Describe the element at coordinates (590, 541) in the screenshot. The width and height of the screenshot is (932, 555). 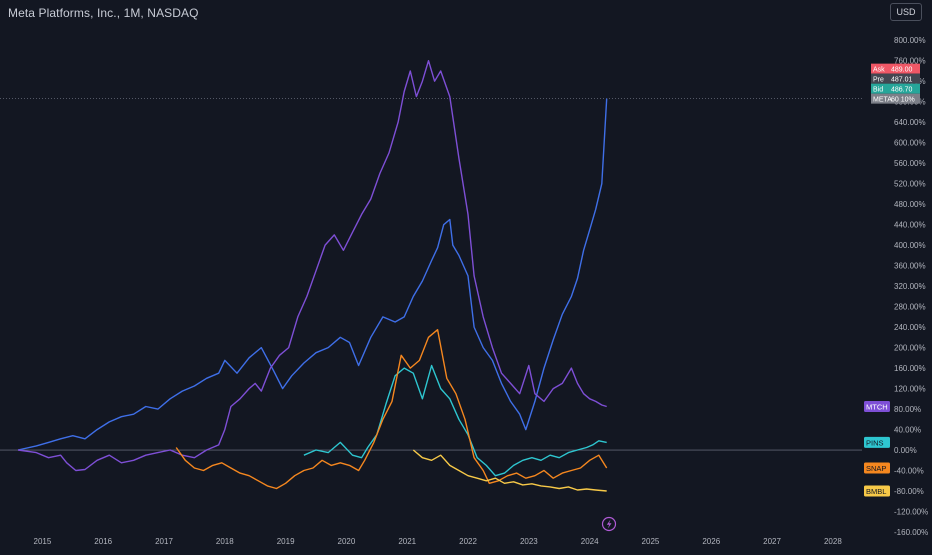
I see `x-tick-label: 2024` at that location.